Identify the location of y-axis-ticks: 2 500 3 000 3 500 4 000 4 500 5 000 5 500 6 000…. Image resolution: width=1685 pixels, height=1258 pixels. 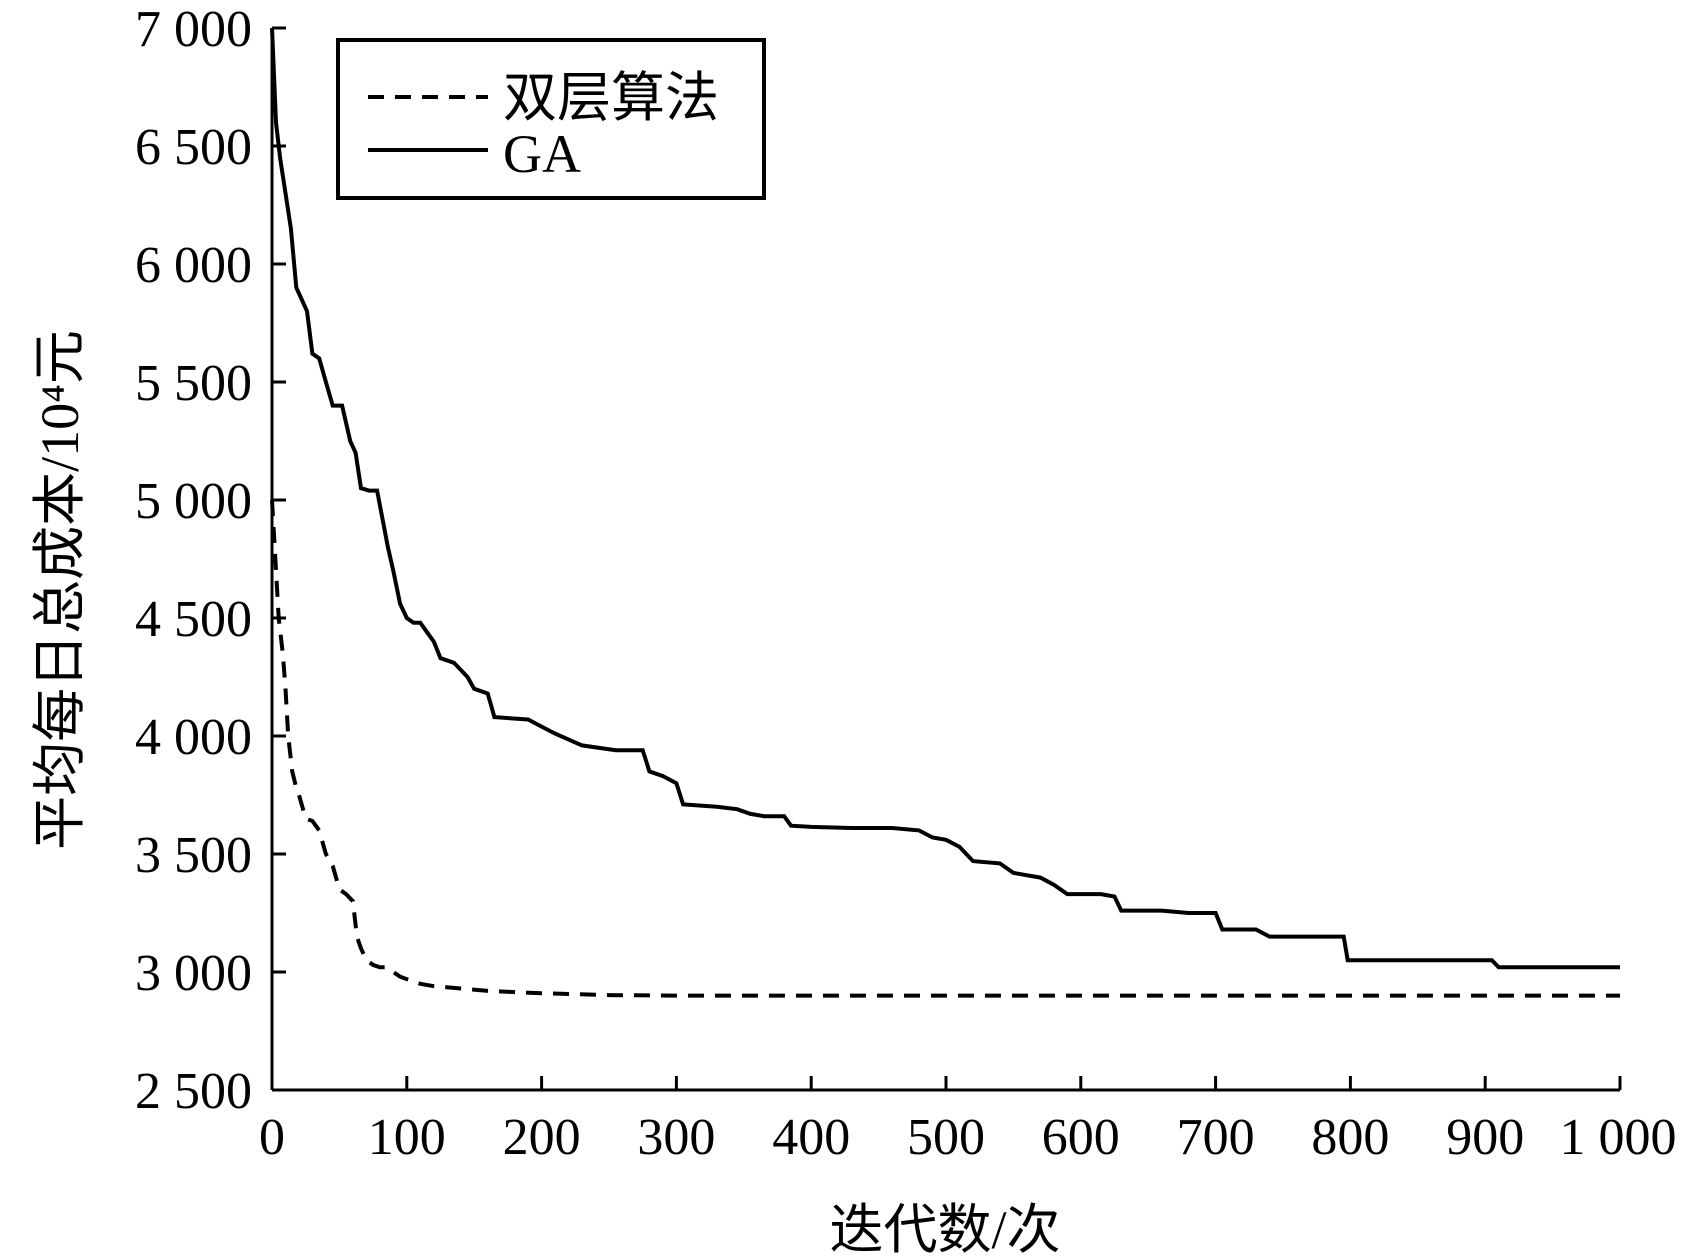
(210, 560).